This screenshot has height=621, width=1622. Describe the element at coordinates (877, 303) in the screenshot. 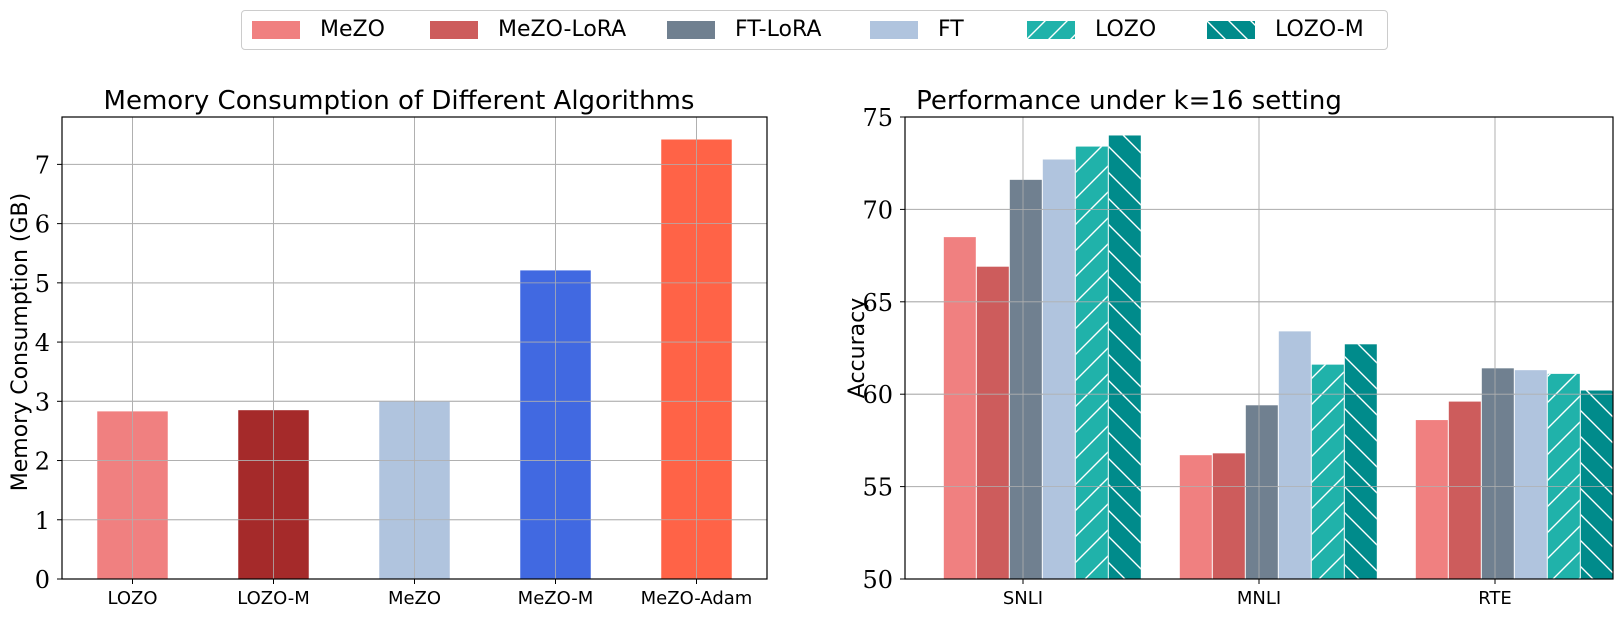

I see `accuracy-y-tick-label: 65` at that location.